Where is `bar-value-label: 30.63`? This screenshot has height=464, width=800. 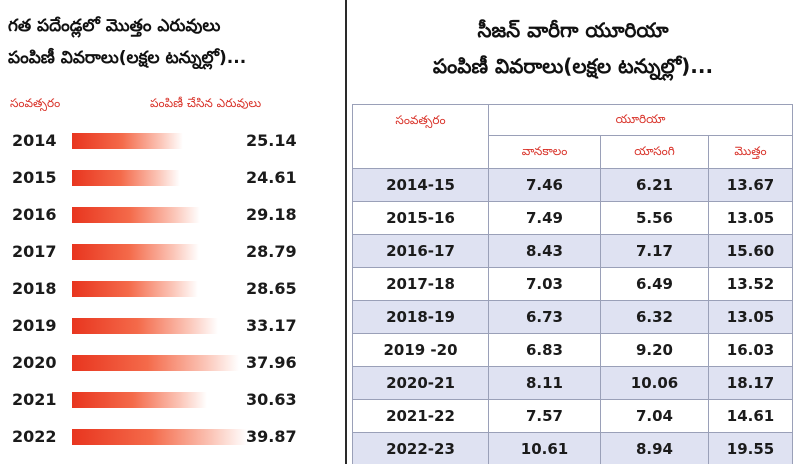 bar-value-label: 30.63 is located at coordinates (271, 399).